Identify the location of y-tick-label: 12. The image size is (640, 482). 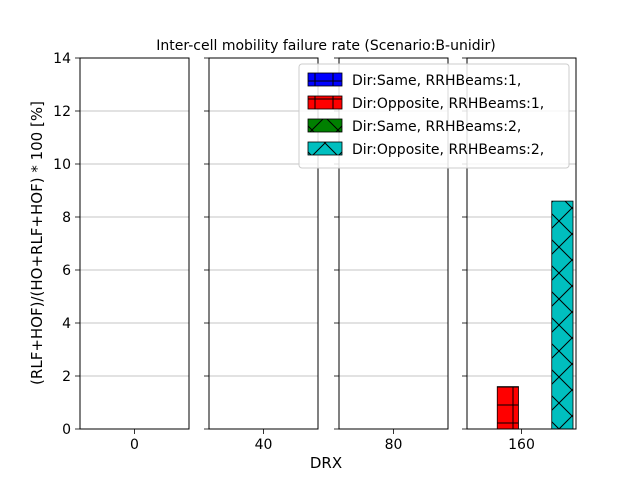
(62, 112).